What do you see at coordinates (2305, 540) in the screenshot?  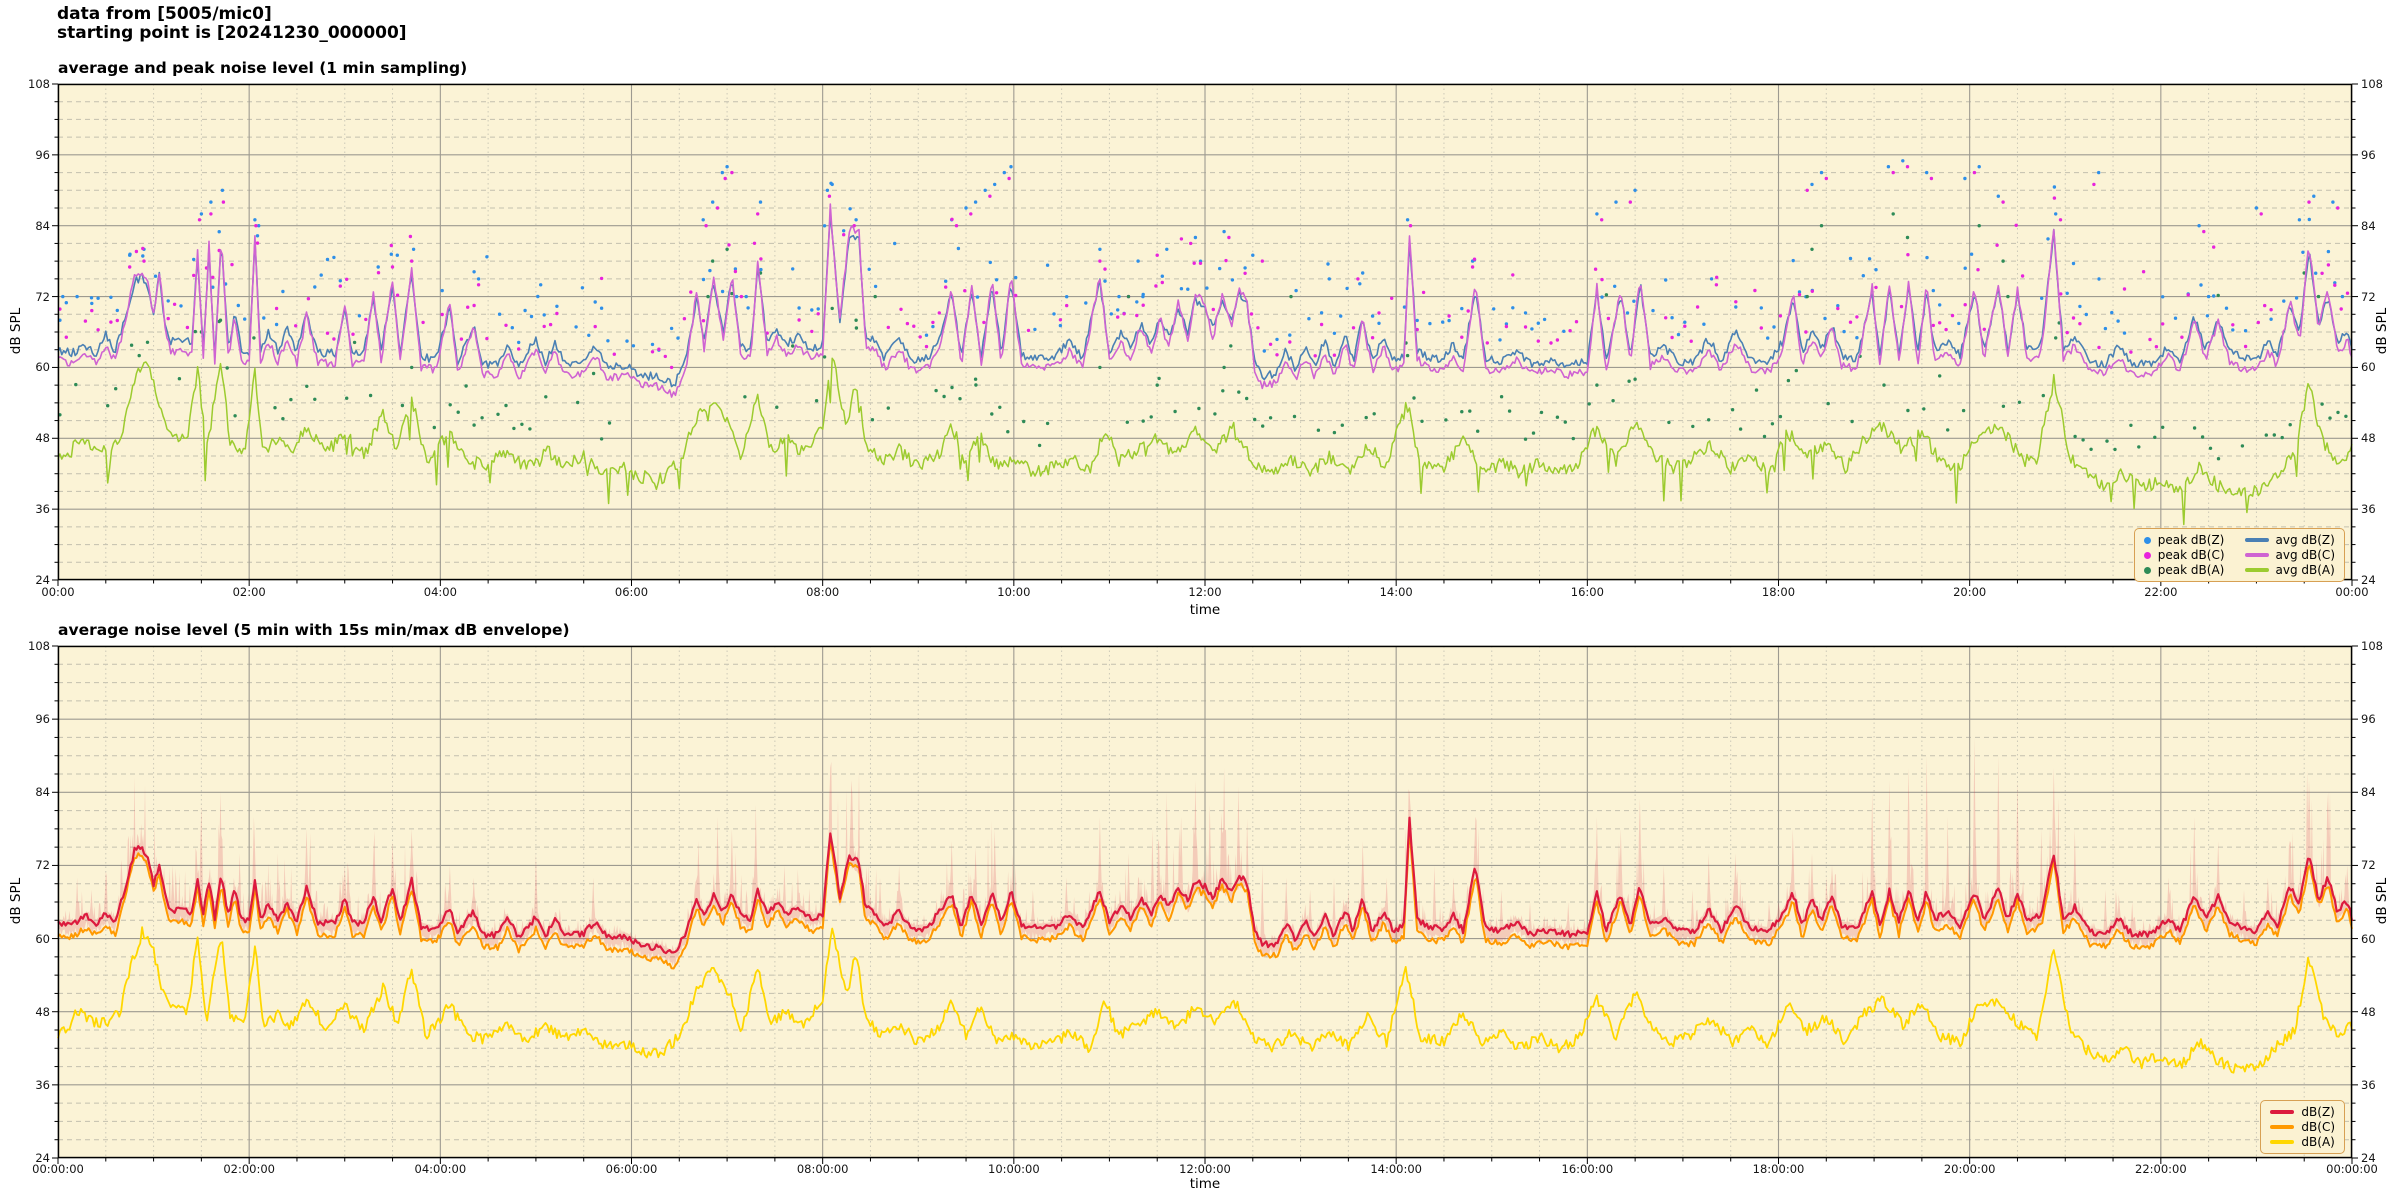 I see `legend-entry-label: avg dB(Z)` at bounding box center [2305, 540].